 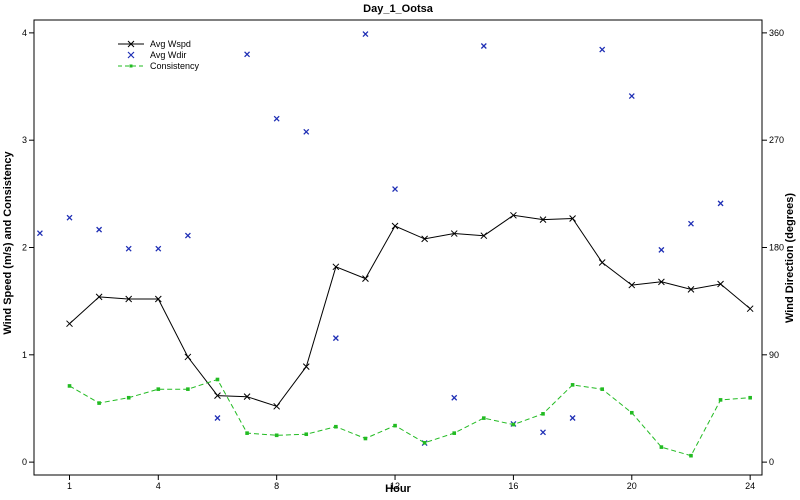 What do you see at coordinates (168, 55) in the screenshot?
I see `legend-label-avg-wdir: Avg Wdir` at bounding box center [168, 55].